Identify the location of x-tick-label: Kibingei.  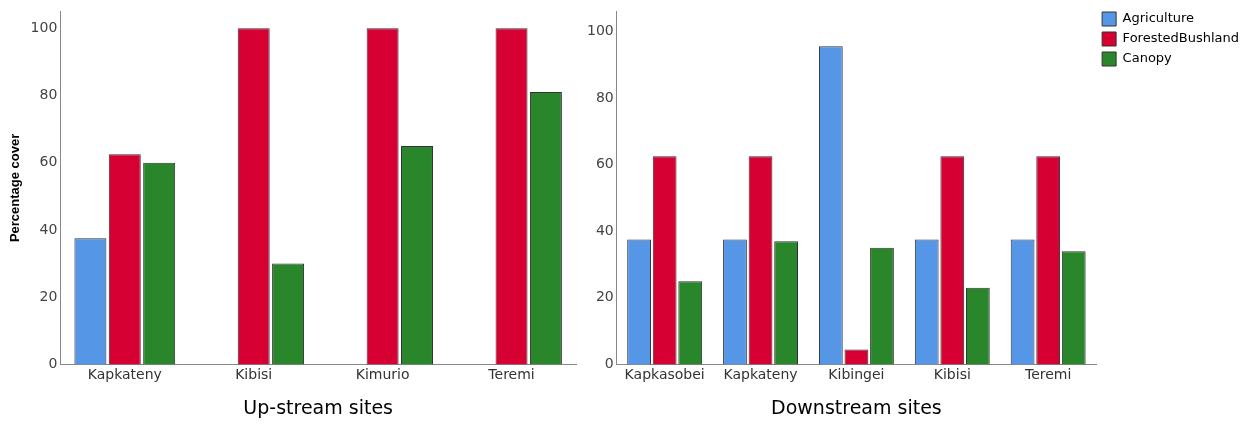
(856, 374).